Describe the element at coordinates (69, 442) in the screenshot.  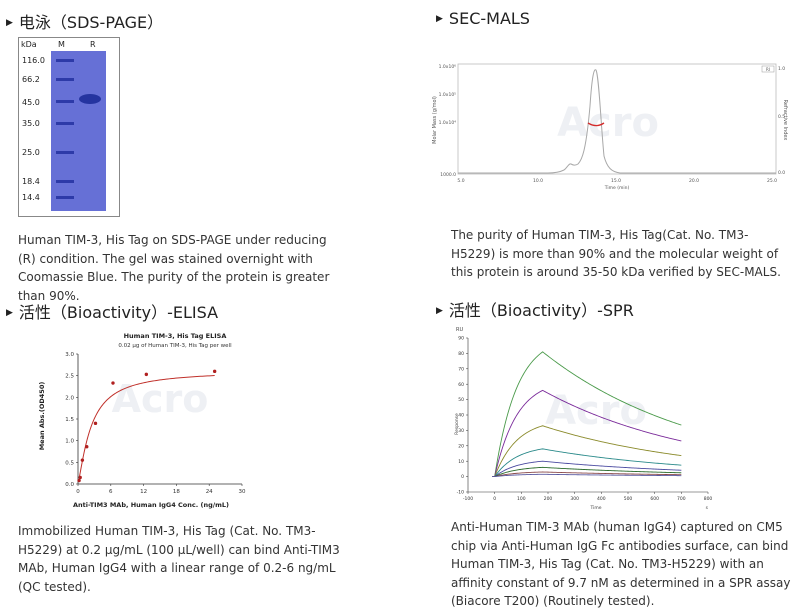
I see `elisa-ytick-label: 1.0` at that location.